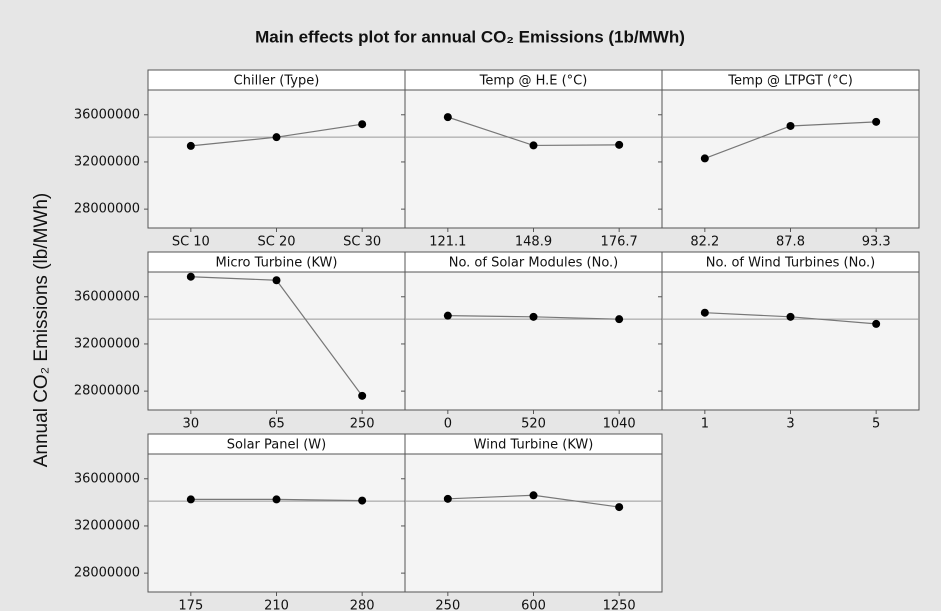 The height and width of the screenshot is (611, 941). I want to click on x-tick-label: 65, so click(276, 424).